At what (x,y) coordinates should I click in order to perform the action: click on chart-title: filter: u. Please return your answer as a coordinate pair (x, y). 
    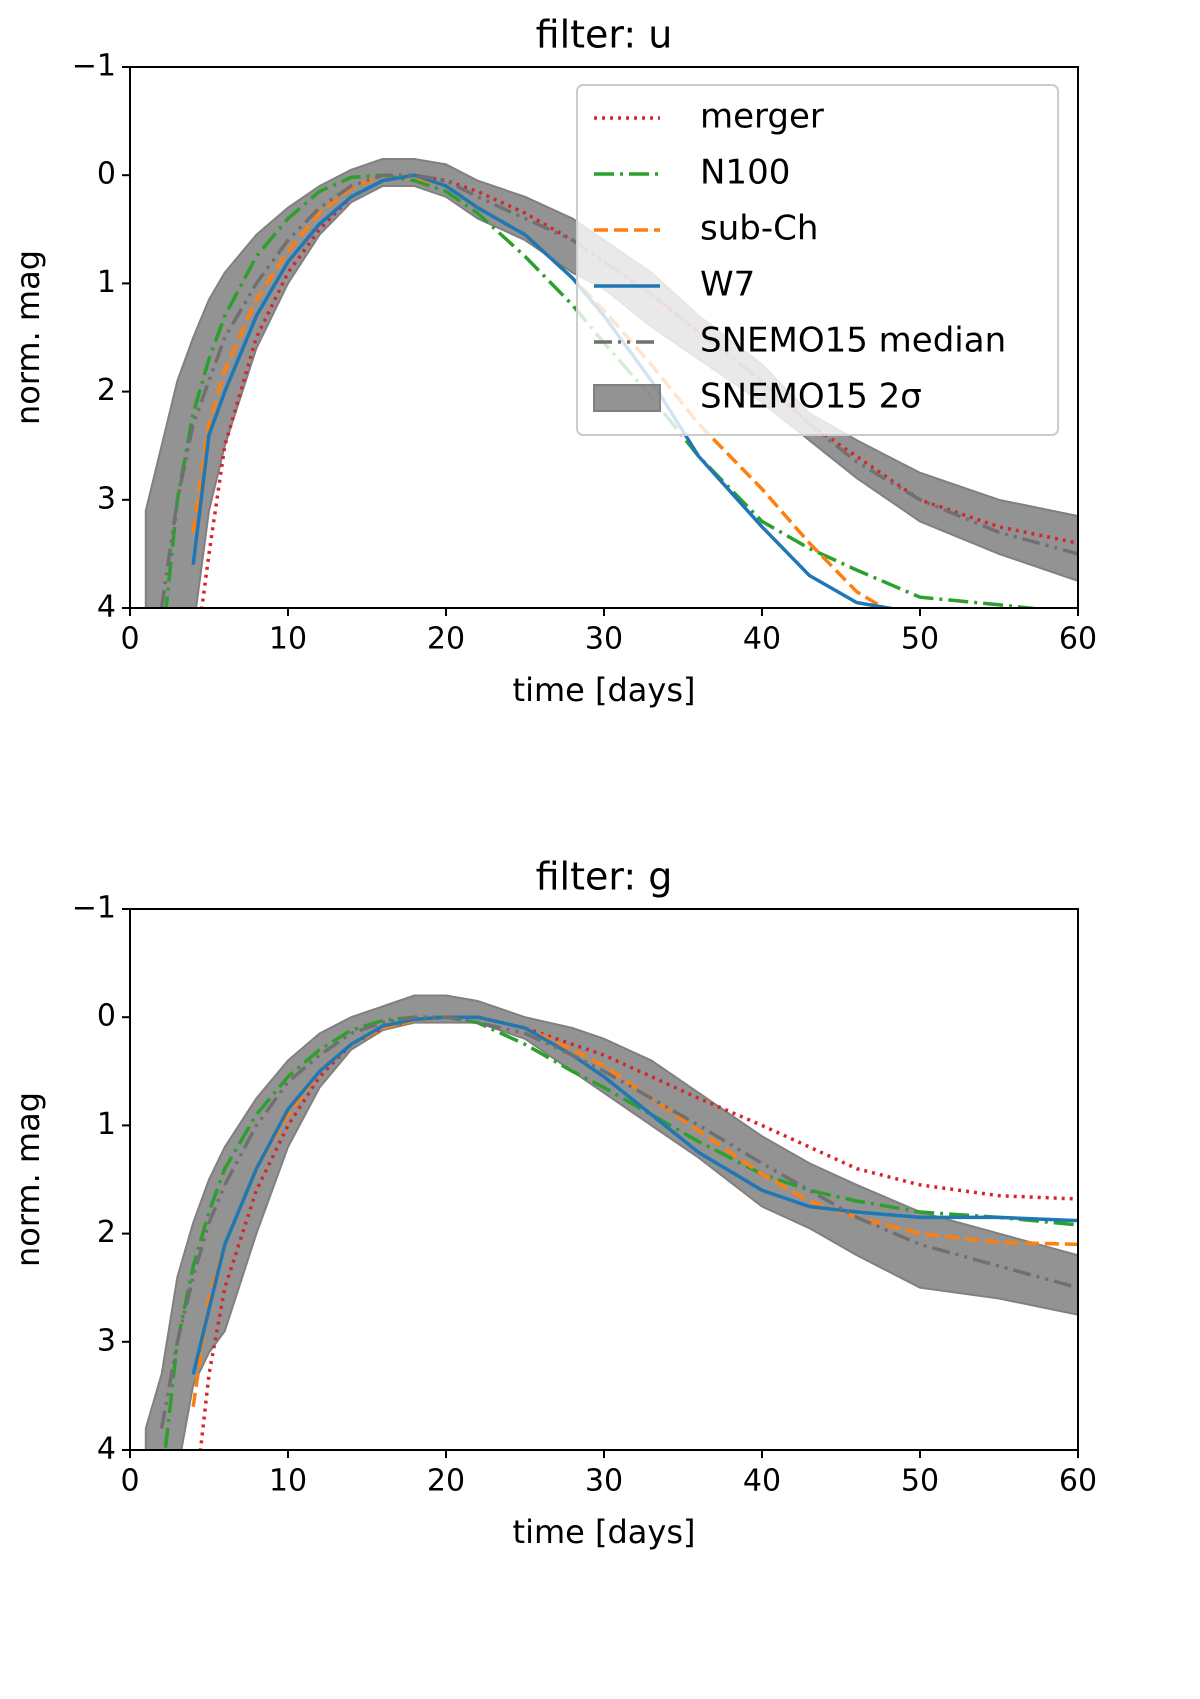
    Looking at the image, I should click on (604, 35).